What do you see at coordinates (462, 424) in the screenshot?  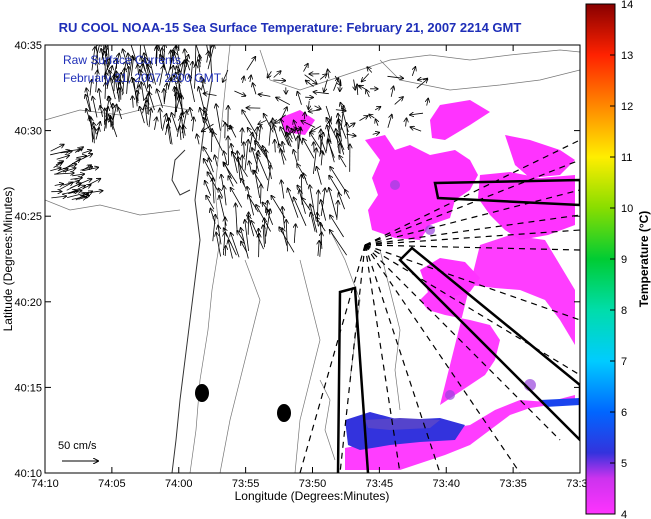 I see `sst-cold-band` at bounding box center [462, 424].